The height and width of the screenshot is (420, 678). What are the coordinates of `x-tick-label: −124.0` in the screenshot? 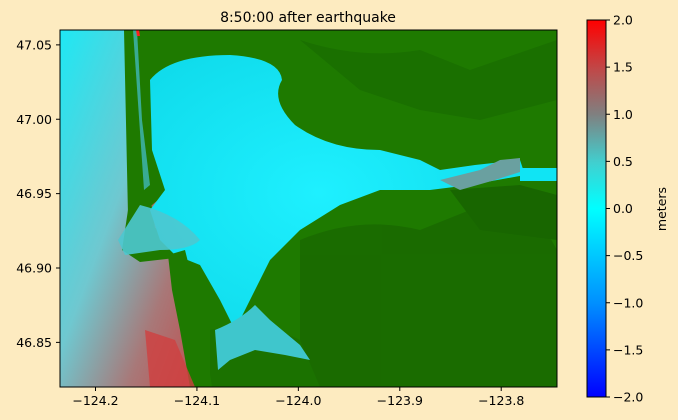 It's located at (298, 400).